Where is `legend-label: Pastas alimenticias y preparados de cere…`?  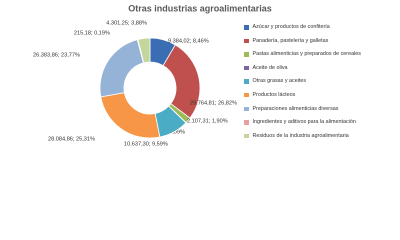
legend-label: Pastas alimenticias y preparados de cere… is located at coordinates (306, 54).